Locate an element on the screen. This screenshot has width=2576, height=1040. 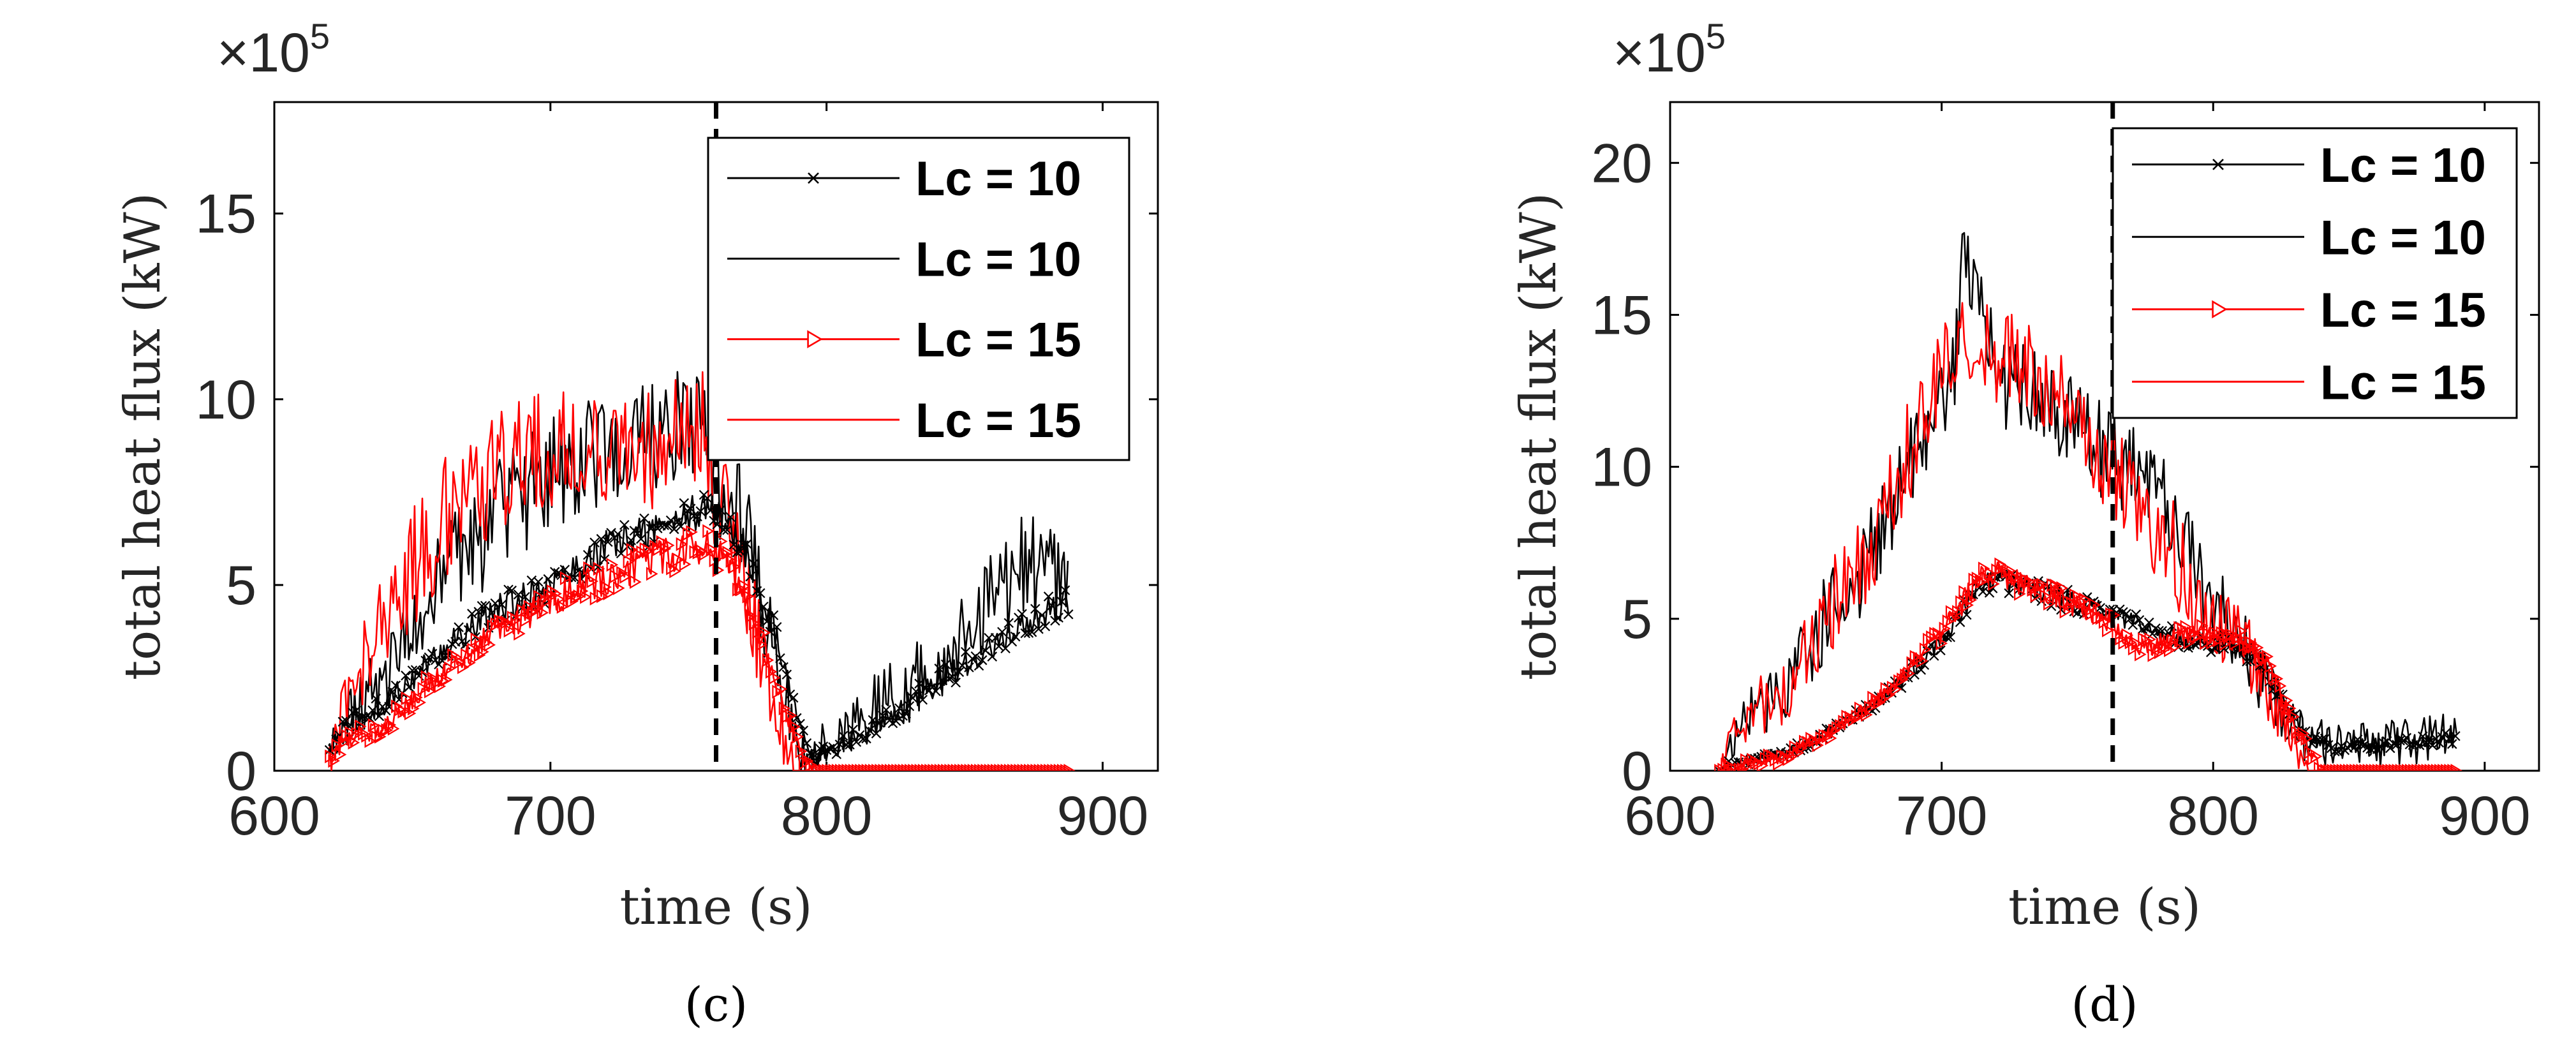
legend-marker-triangle is located at coordinates (2220, 309).